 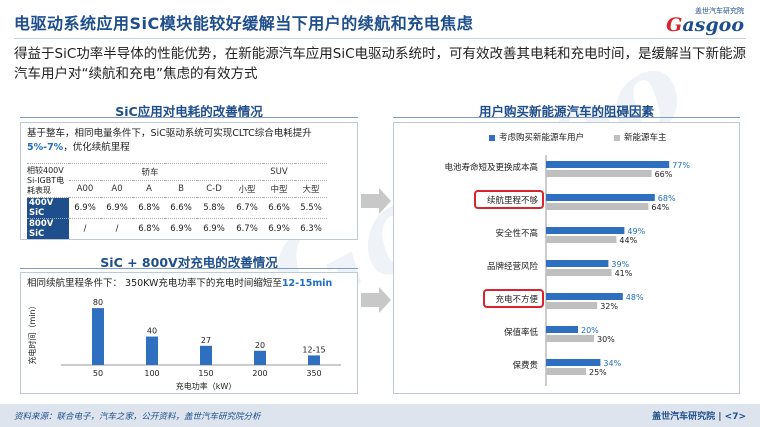 I want to click on bar-data-label: 64%, so click(x=660, y=207).